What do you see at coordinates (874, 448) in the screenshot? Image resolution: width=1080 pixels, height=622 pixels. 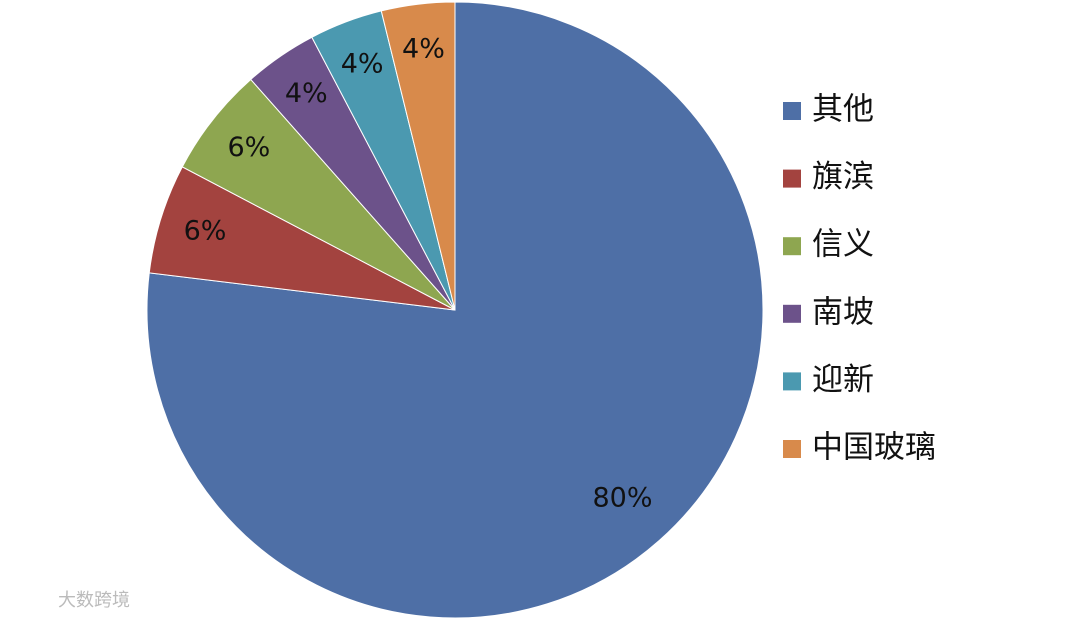 I see `legend-label: 中国玻璃` at bounding box center [874, 448].